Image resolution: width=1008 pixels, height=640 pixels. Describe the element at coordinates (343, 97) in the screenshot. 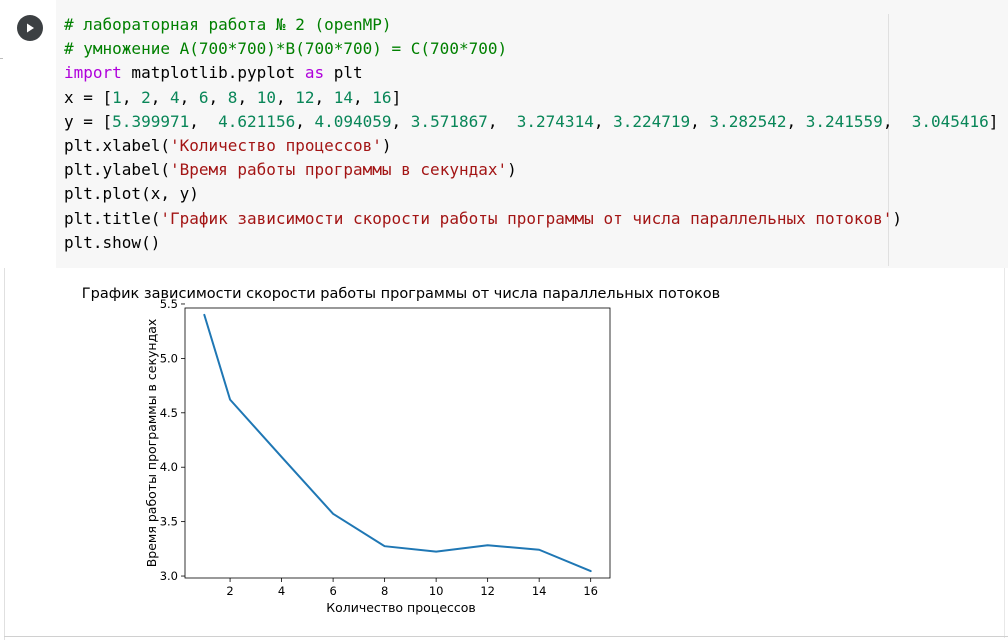

I see `code-token: 14` at that location.